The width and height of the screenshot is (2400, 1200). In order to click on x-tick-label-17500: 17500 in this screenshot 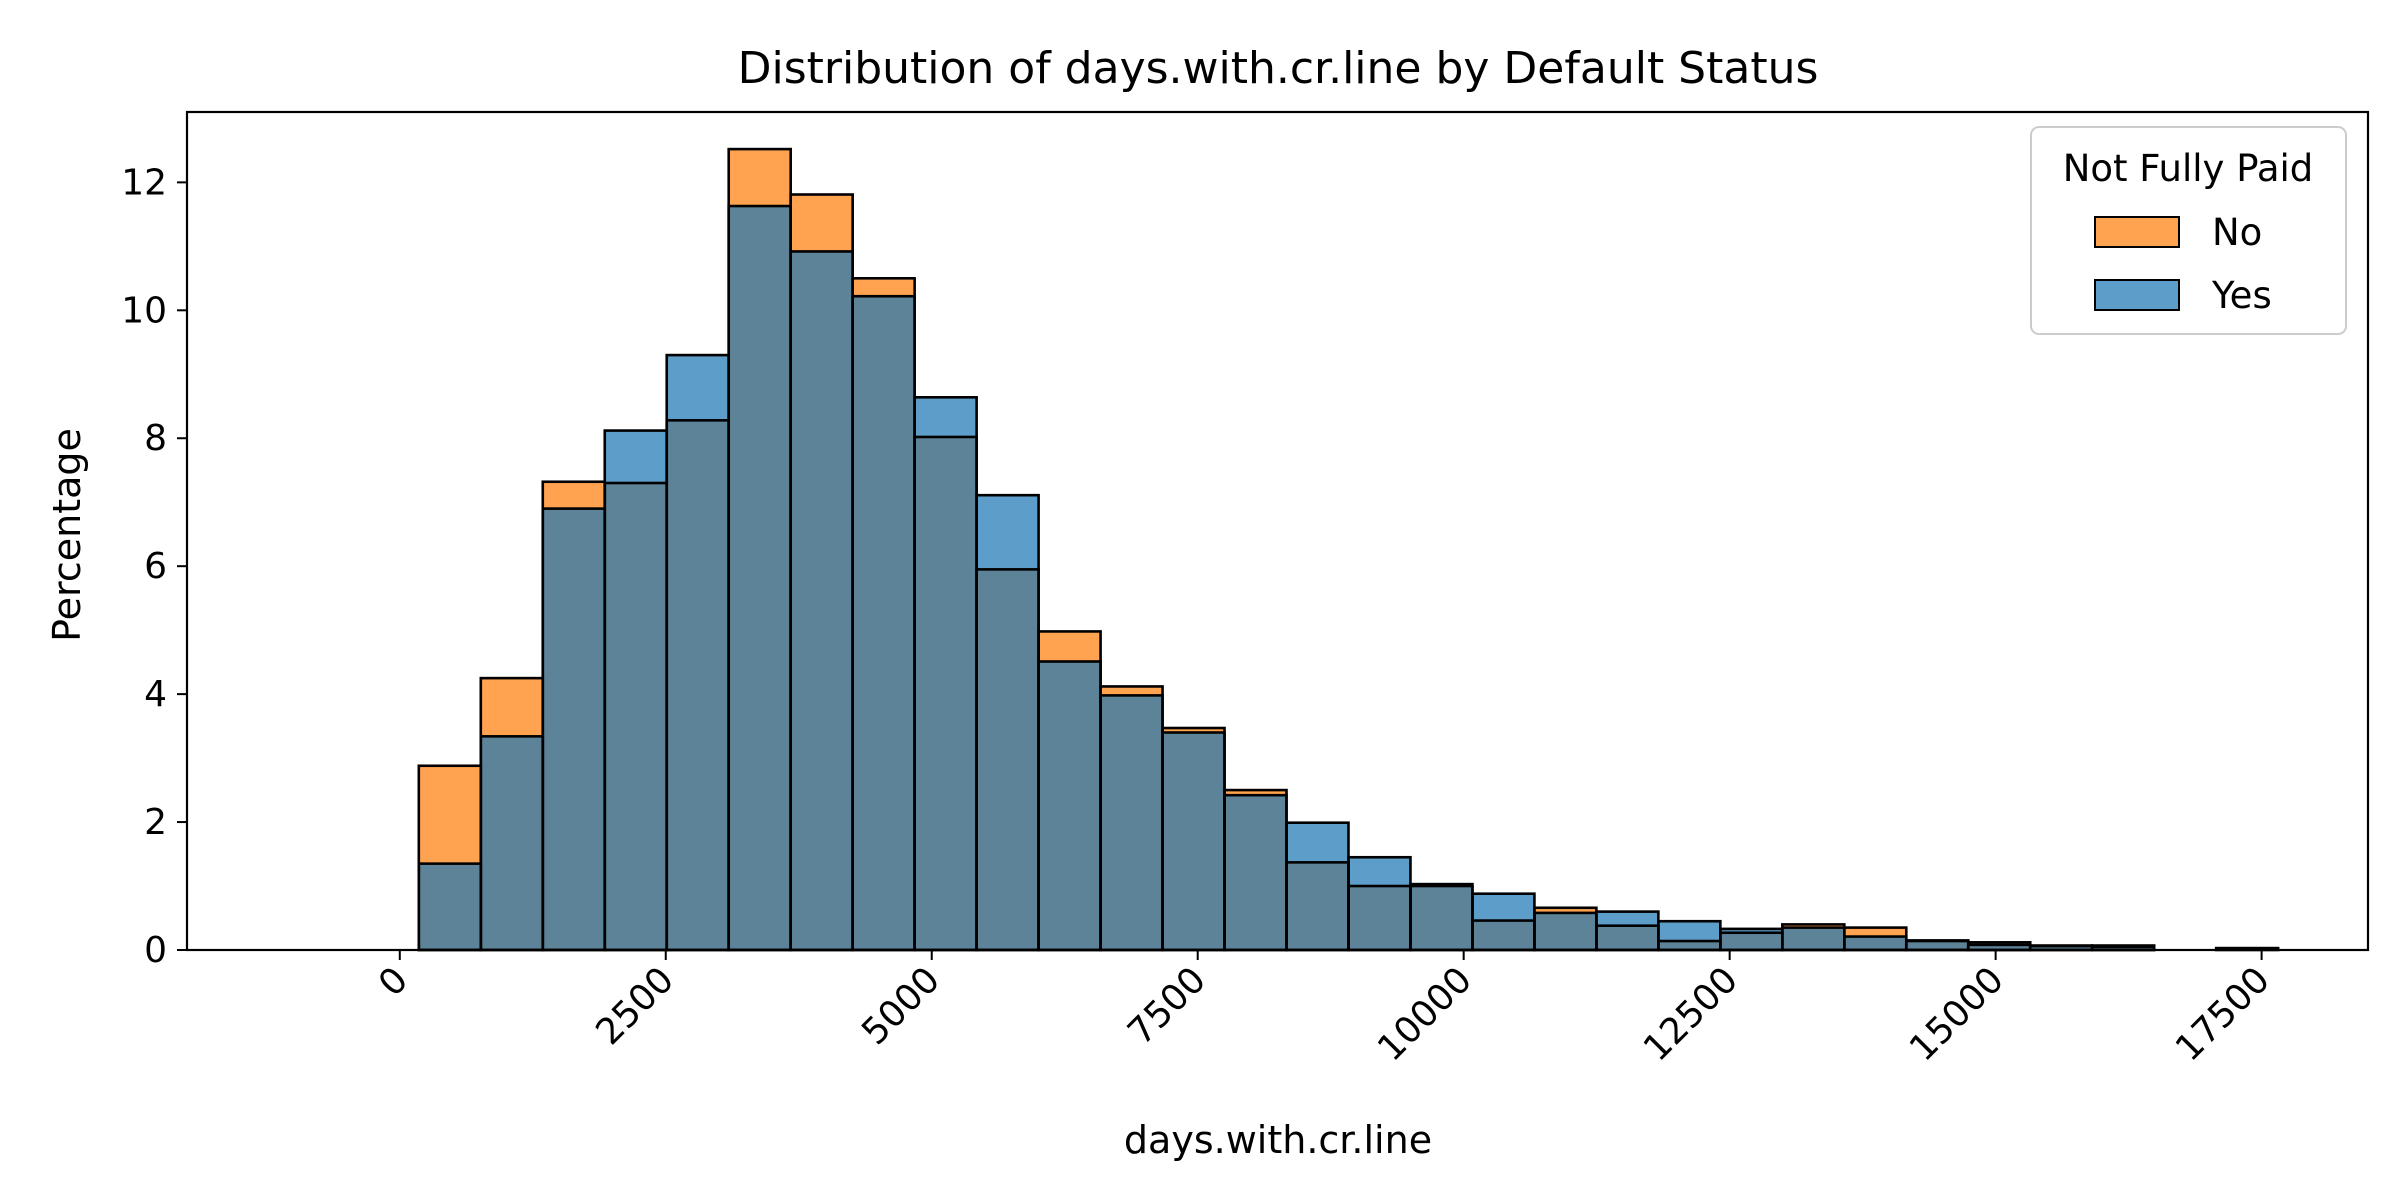, I will do `click(2223, 1014)`.